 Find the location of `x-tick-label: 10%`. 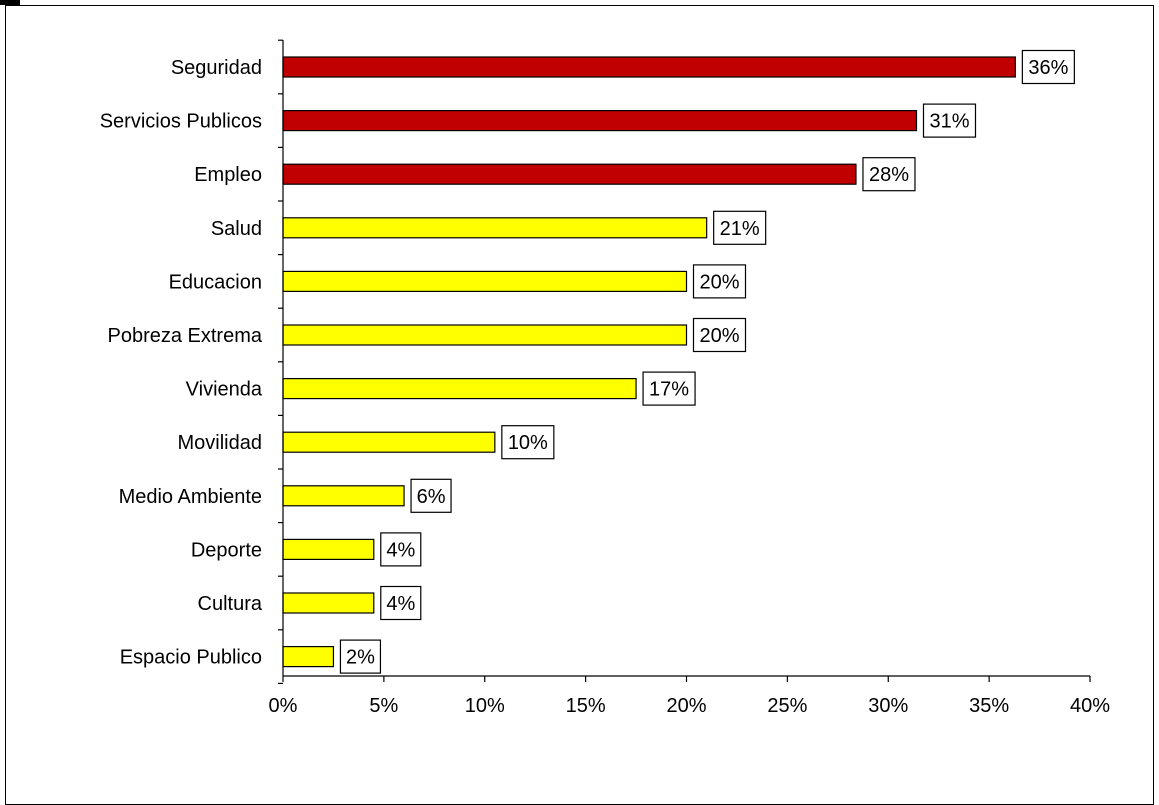

x-tick-label: 10% is located at coordinates (485, 706).